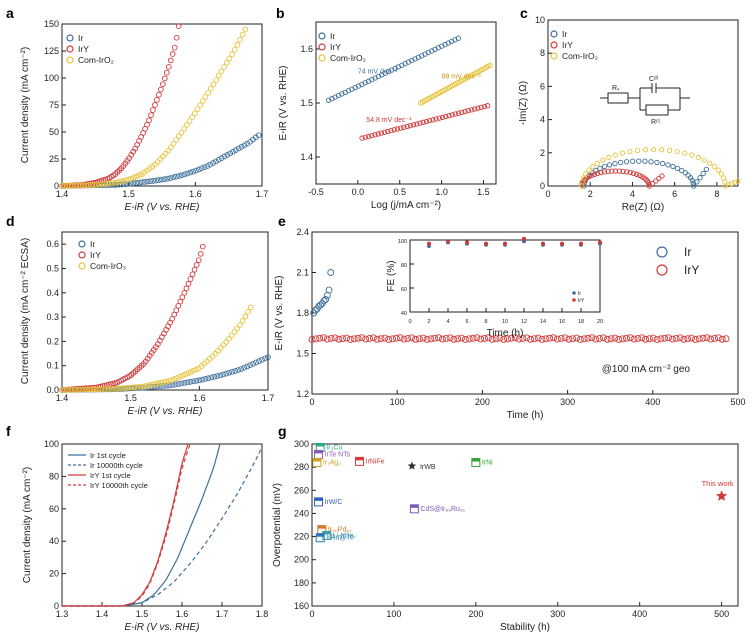 Image resolution: width=752 pixels, height=641 pixels. What do you see at coordinates (70, 60) in the screenshot?
I see `panel-a-legend-marker` at bounding box center [70, 60].